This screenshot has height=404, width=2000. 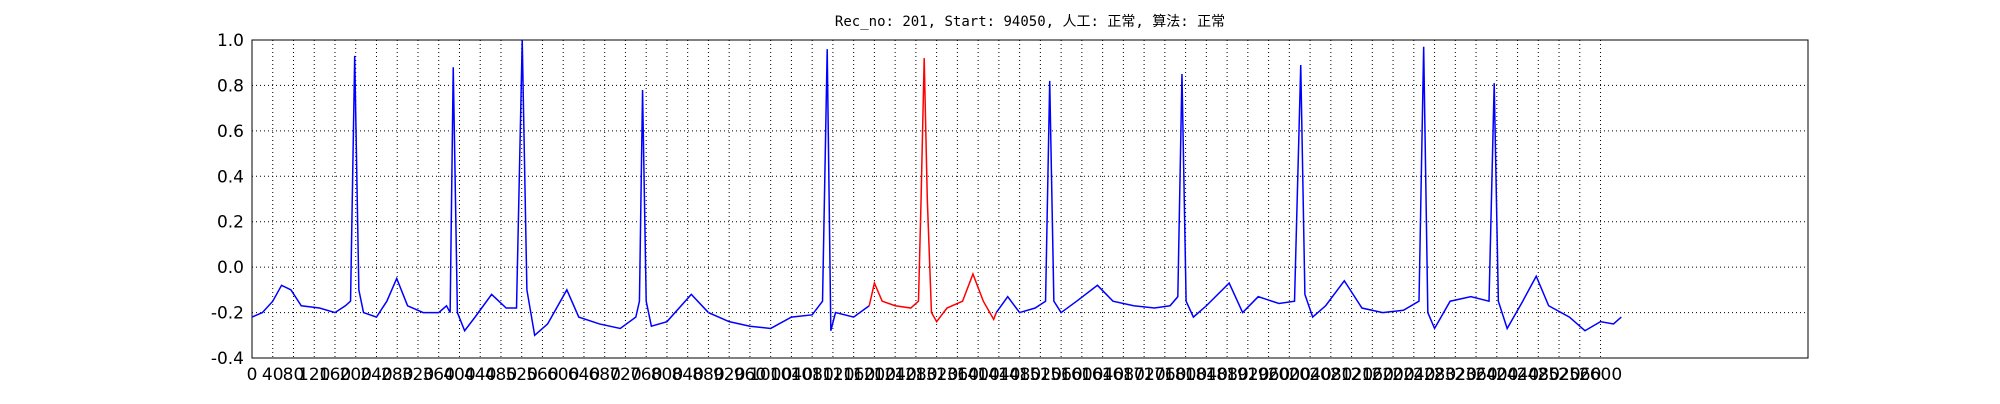 What do you see at coordinates (770, 375) in the screenshot?
I see `x-tick-label: 1000` at bounding box center [770, 375].